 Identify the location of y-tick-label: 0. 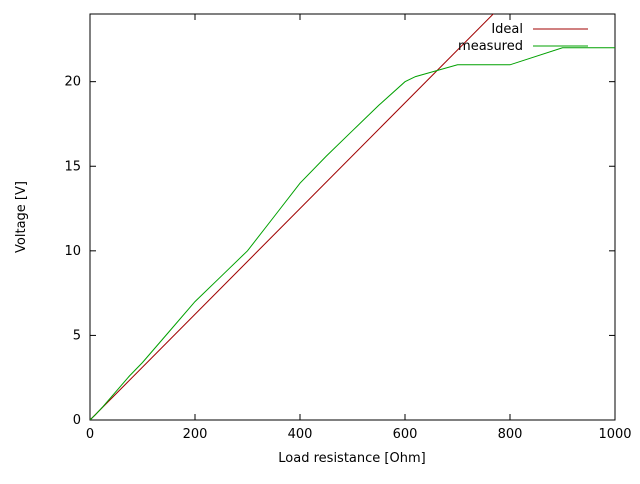
(77, 420).